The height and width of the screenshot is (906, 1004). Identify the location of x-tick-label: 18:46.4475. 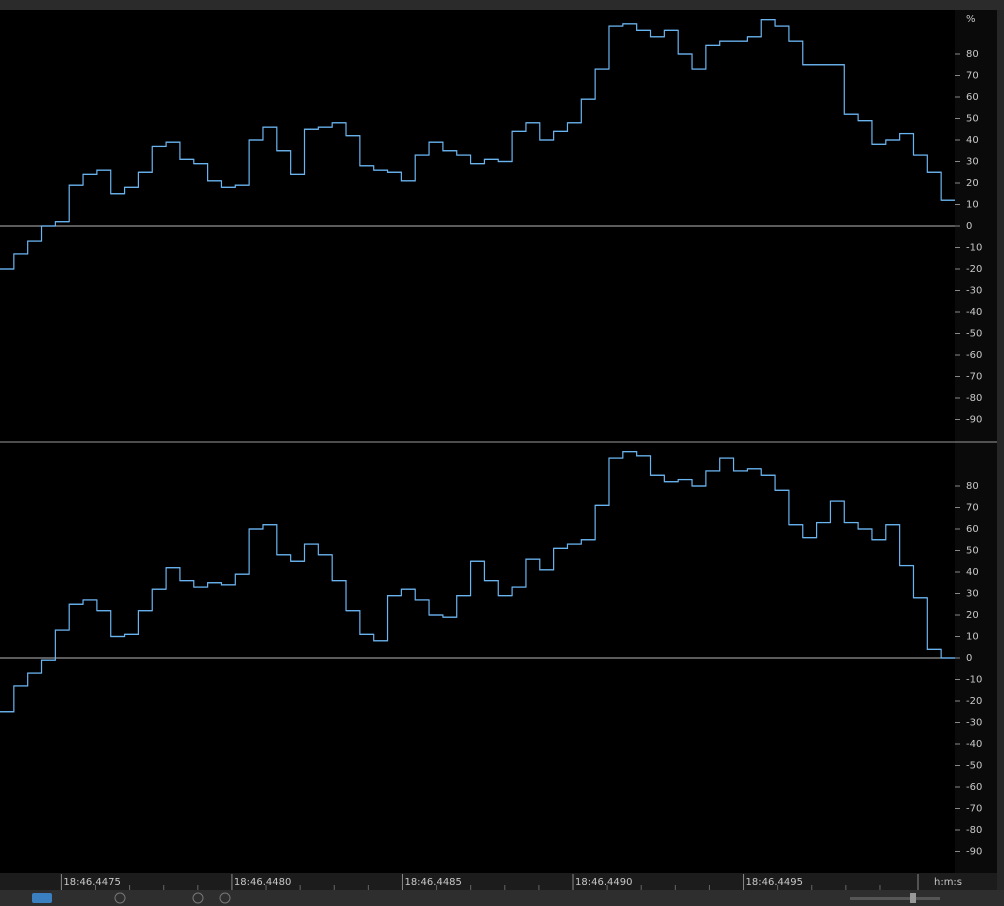
(91, 882).